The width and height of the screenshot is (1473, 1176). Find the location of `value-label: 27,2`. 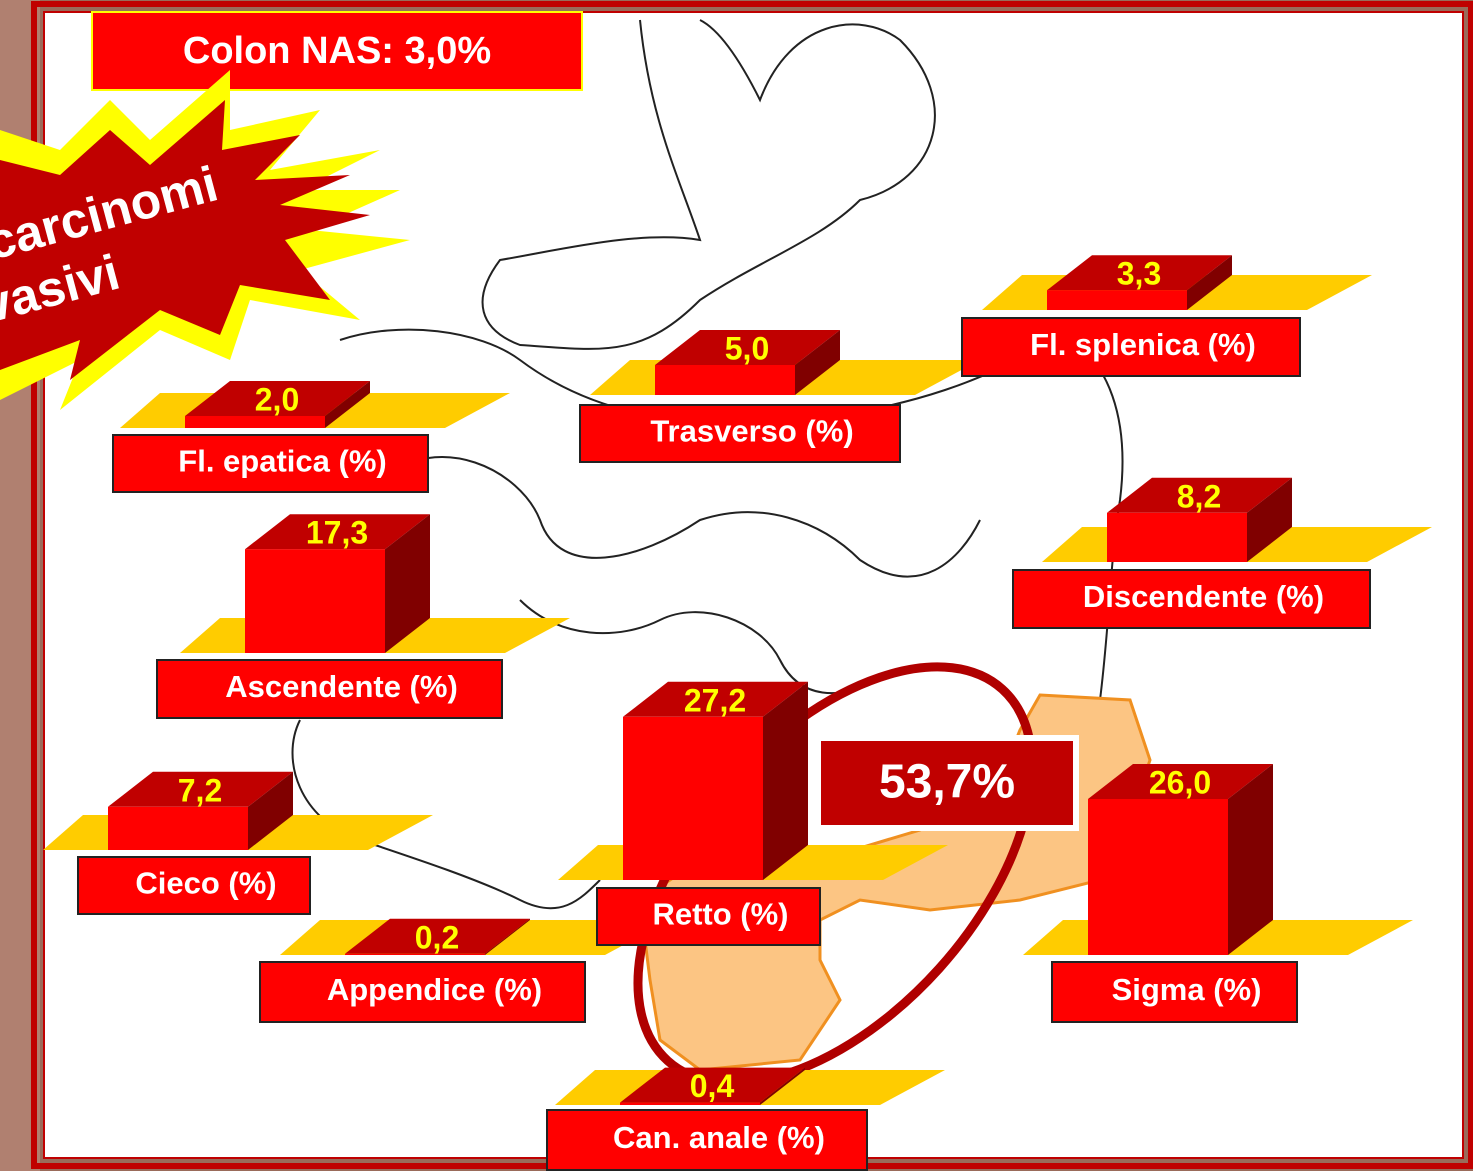

value-label: 27,2 is located at coordinates (715, 700).